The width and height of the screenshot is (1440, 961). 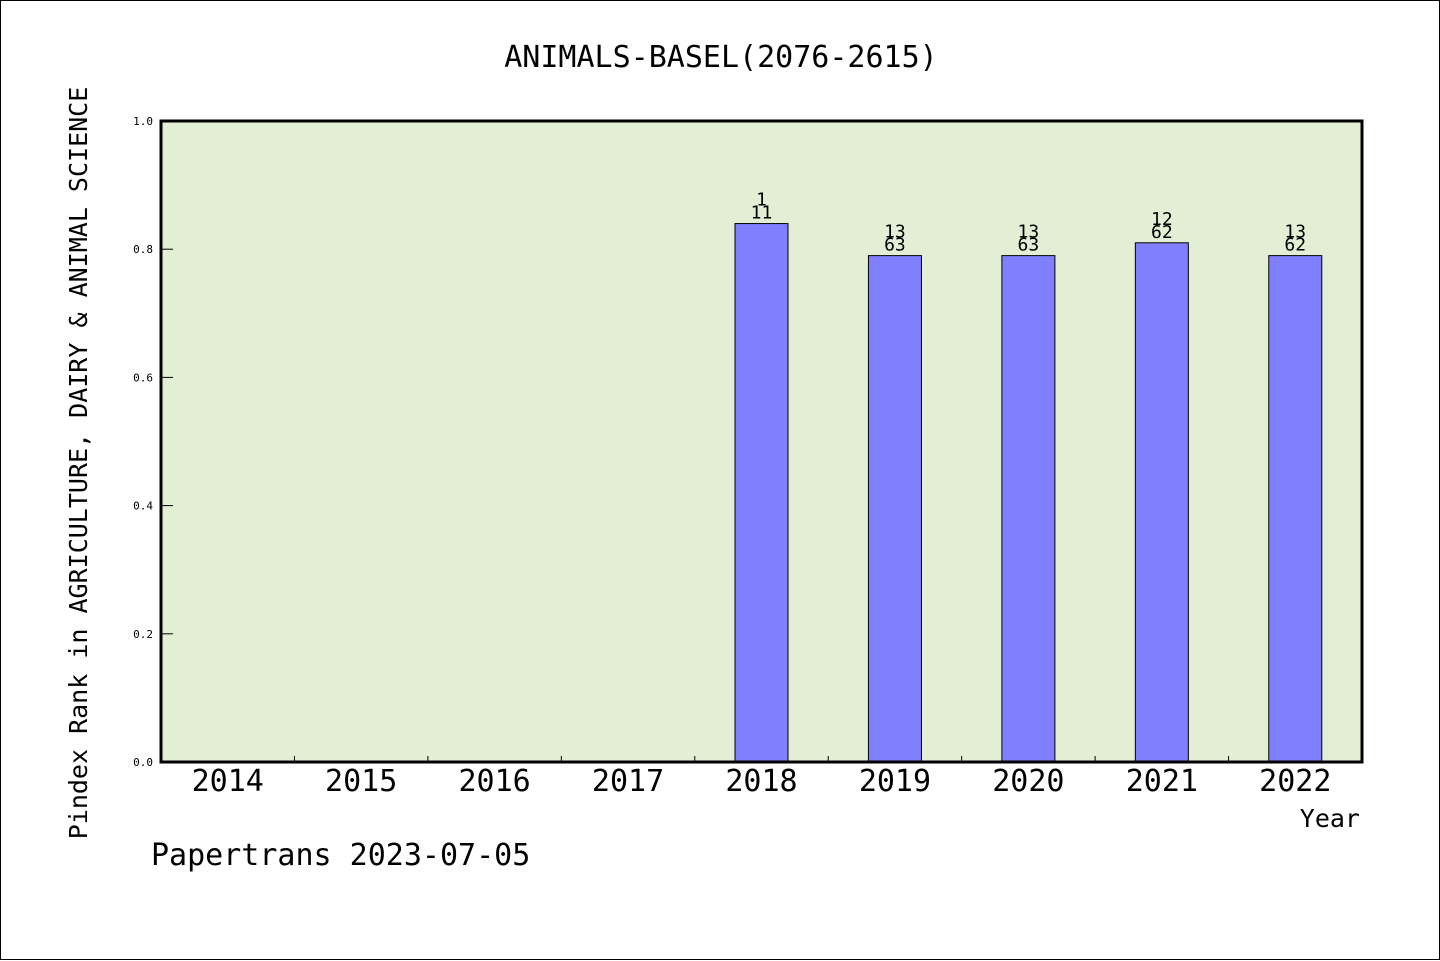 I want to click on y-tick-label: 0.4, so click(x=143, y=506).